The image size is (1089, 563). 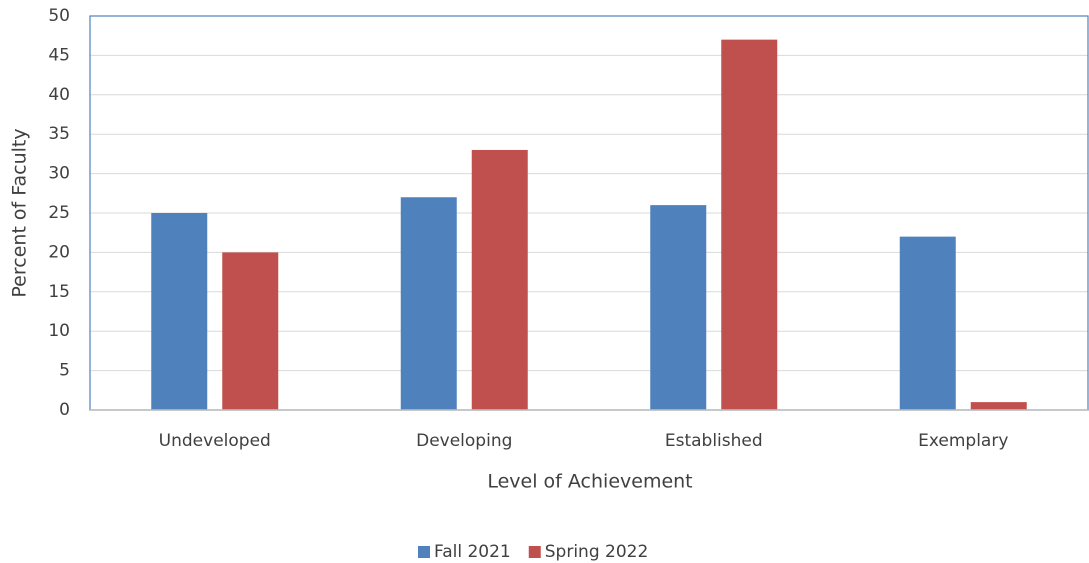 I want to click on y-tick-label: 20, so click(x=59, y=252).